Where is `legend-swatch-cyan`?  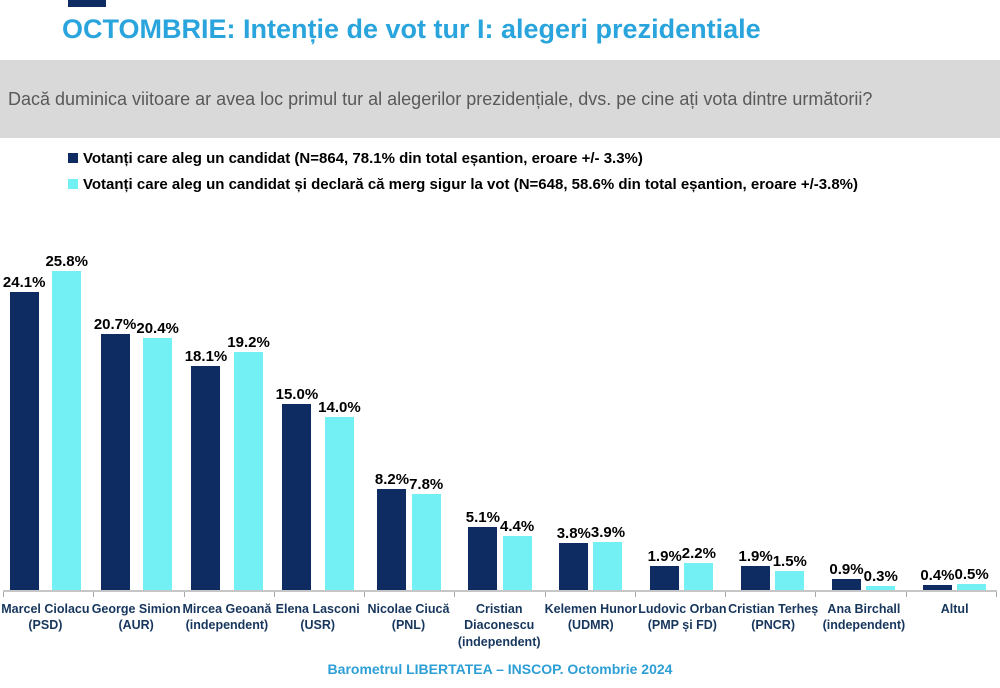
legend-swatch-cyan is located at coordinates (73, 184).